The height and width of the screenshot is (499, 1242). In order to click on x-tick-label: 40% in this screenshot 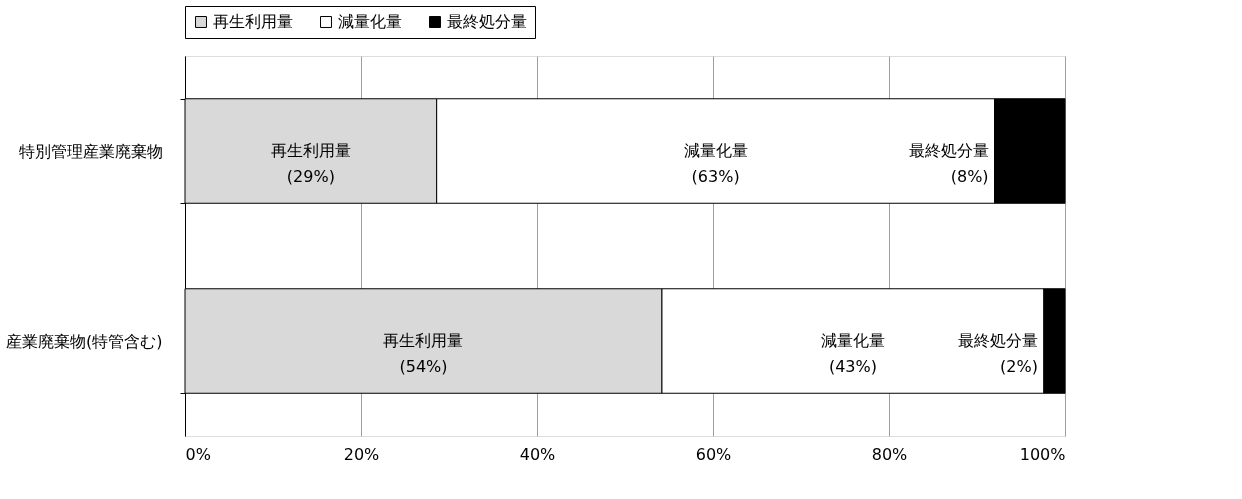, I will do `click(537, 454)`.